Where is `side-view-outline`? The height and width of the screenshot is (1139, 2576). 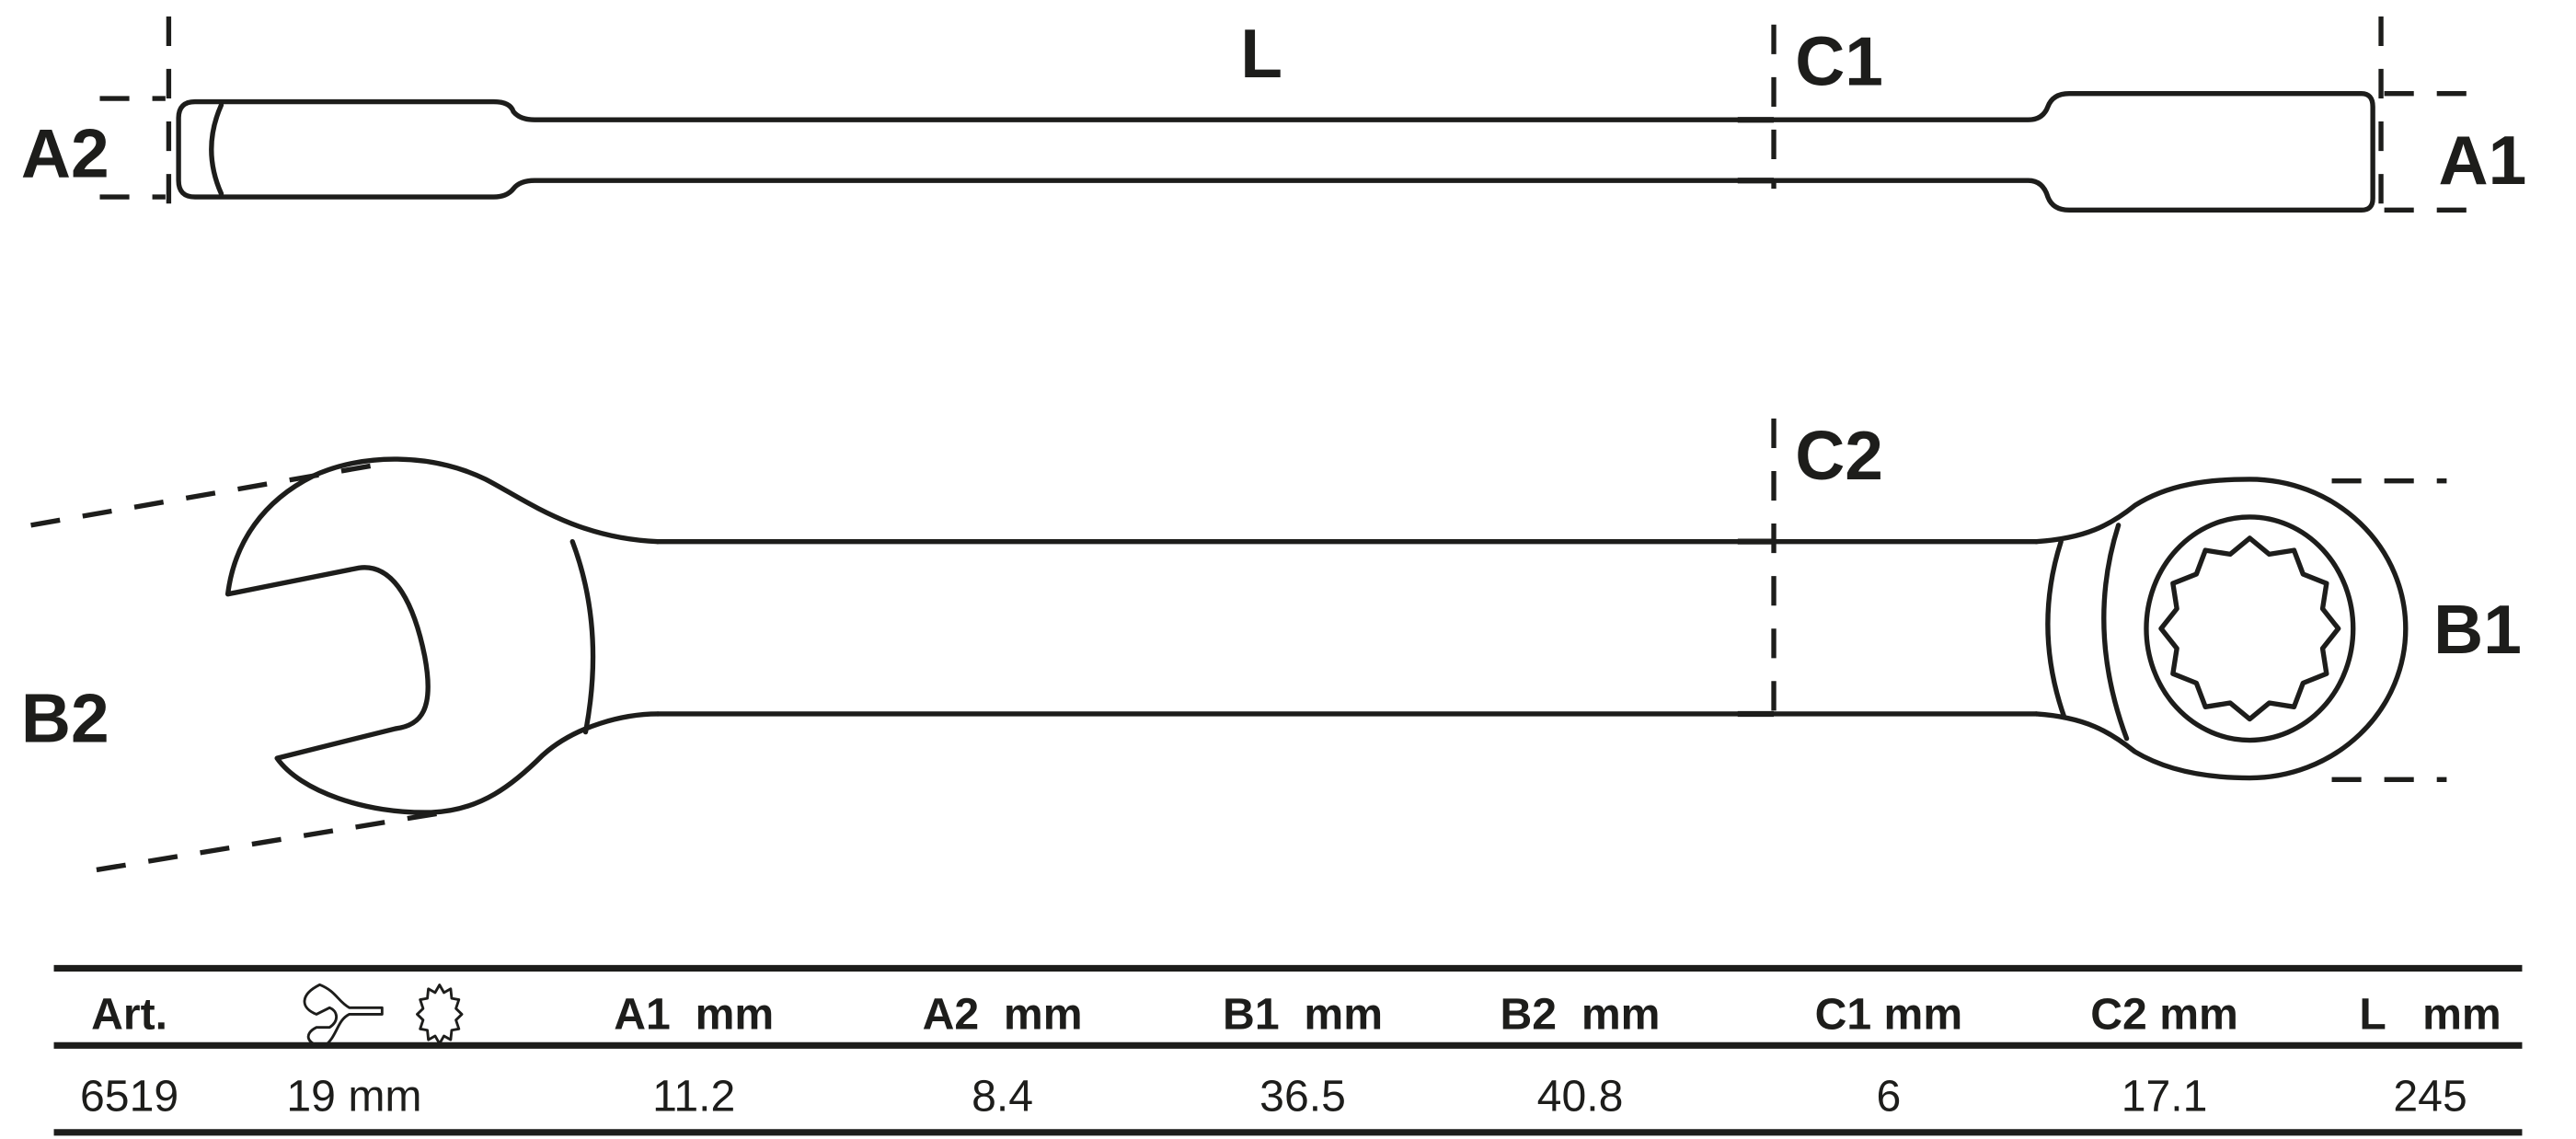
side-view-outline is located at coordinates (1275, 152).